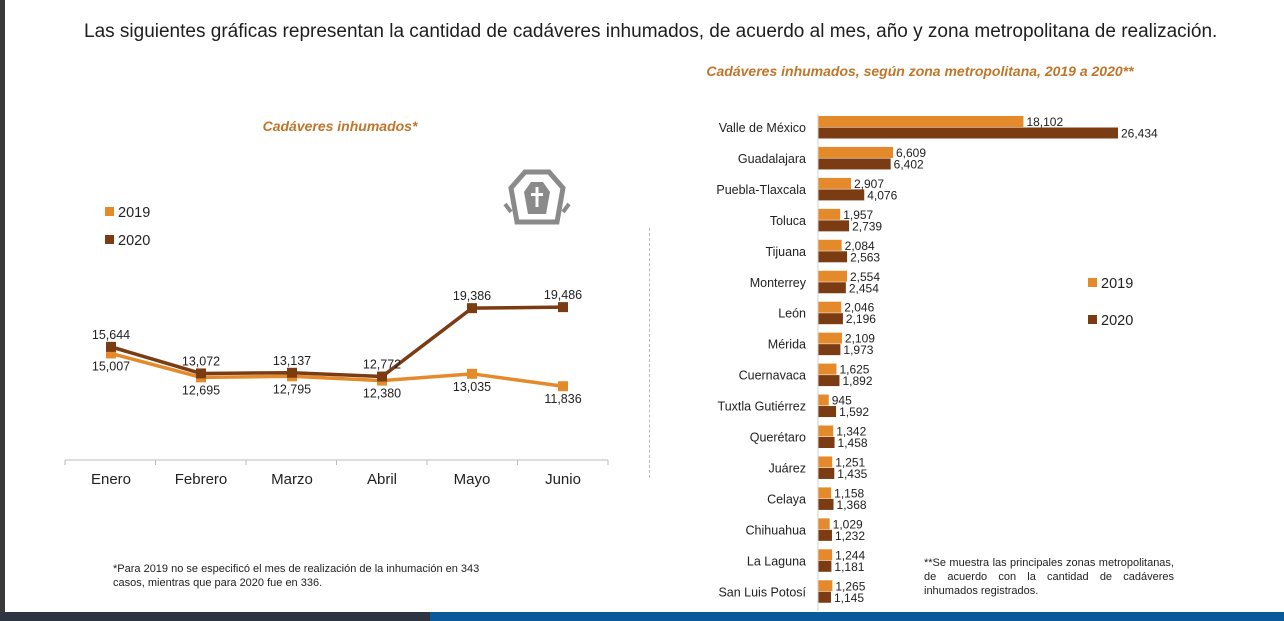 This screenshot has height=621, width=1284. What do you see at coordinates (382, 394) in the screenshot?
I see `data-label-2019: 12,380` at bounding box center [382, 394].